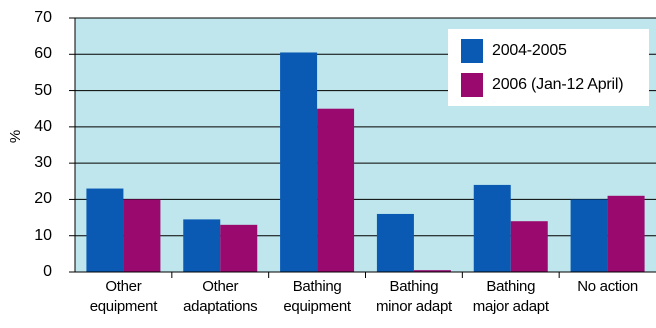 The width and height of the screenshot is (656, 328). What do you see at coordinates (558, 84) in the screenshot?
I see `legend-label-series-2: 2006 (Jan-12 April)` at bounding box center [558, 84].